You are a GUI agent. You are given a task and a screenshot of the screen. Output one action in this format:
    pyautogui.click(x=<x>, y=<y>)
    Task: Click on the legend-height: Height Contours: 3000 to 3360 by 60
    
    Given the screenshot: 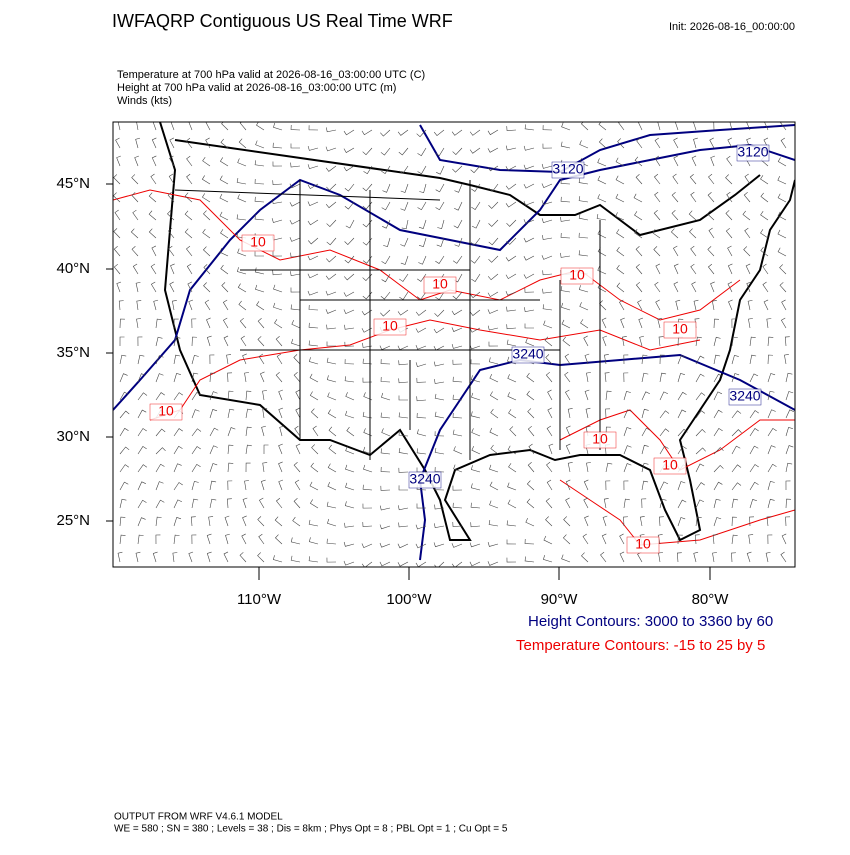 What is the action you would take?
    pyautogui.click(x=650, y=621)
    